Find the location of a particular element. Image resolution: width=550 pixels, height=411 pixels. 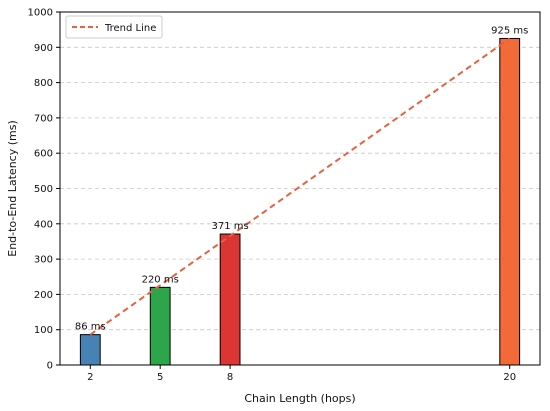

y-axis-ticks: 0 100 200 300 400 500 600 700 800 900 1000 is located at coordinates (44, 190).